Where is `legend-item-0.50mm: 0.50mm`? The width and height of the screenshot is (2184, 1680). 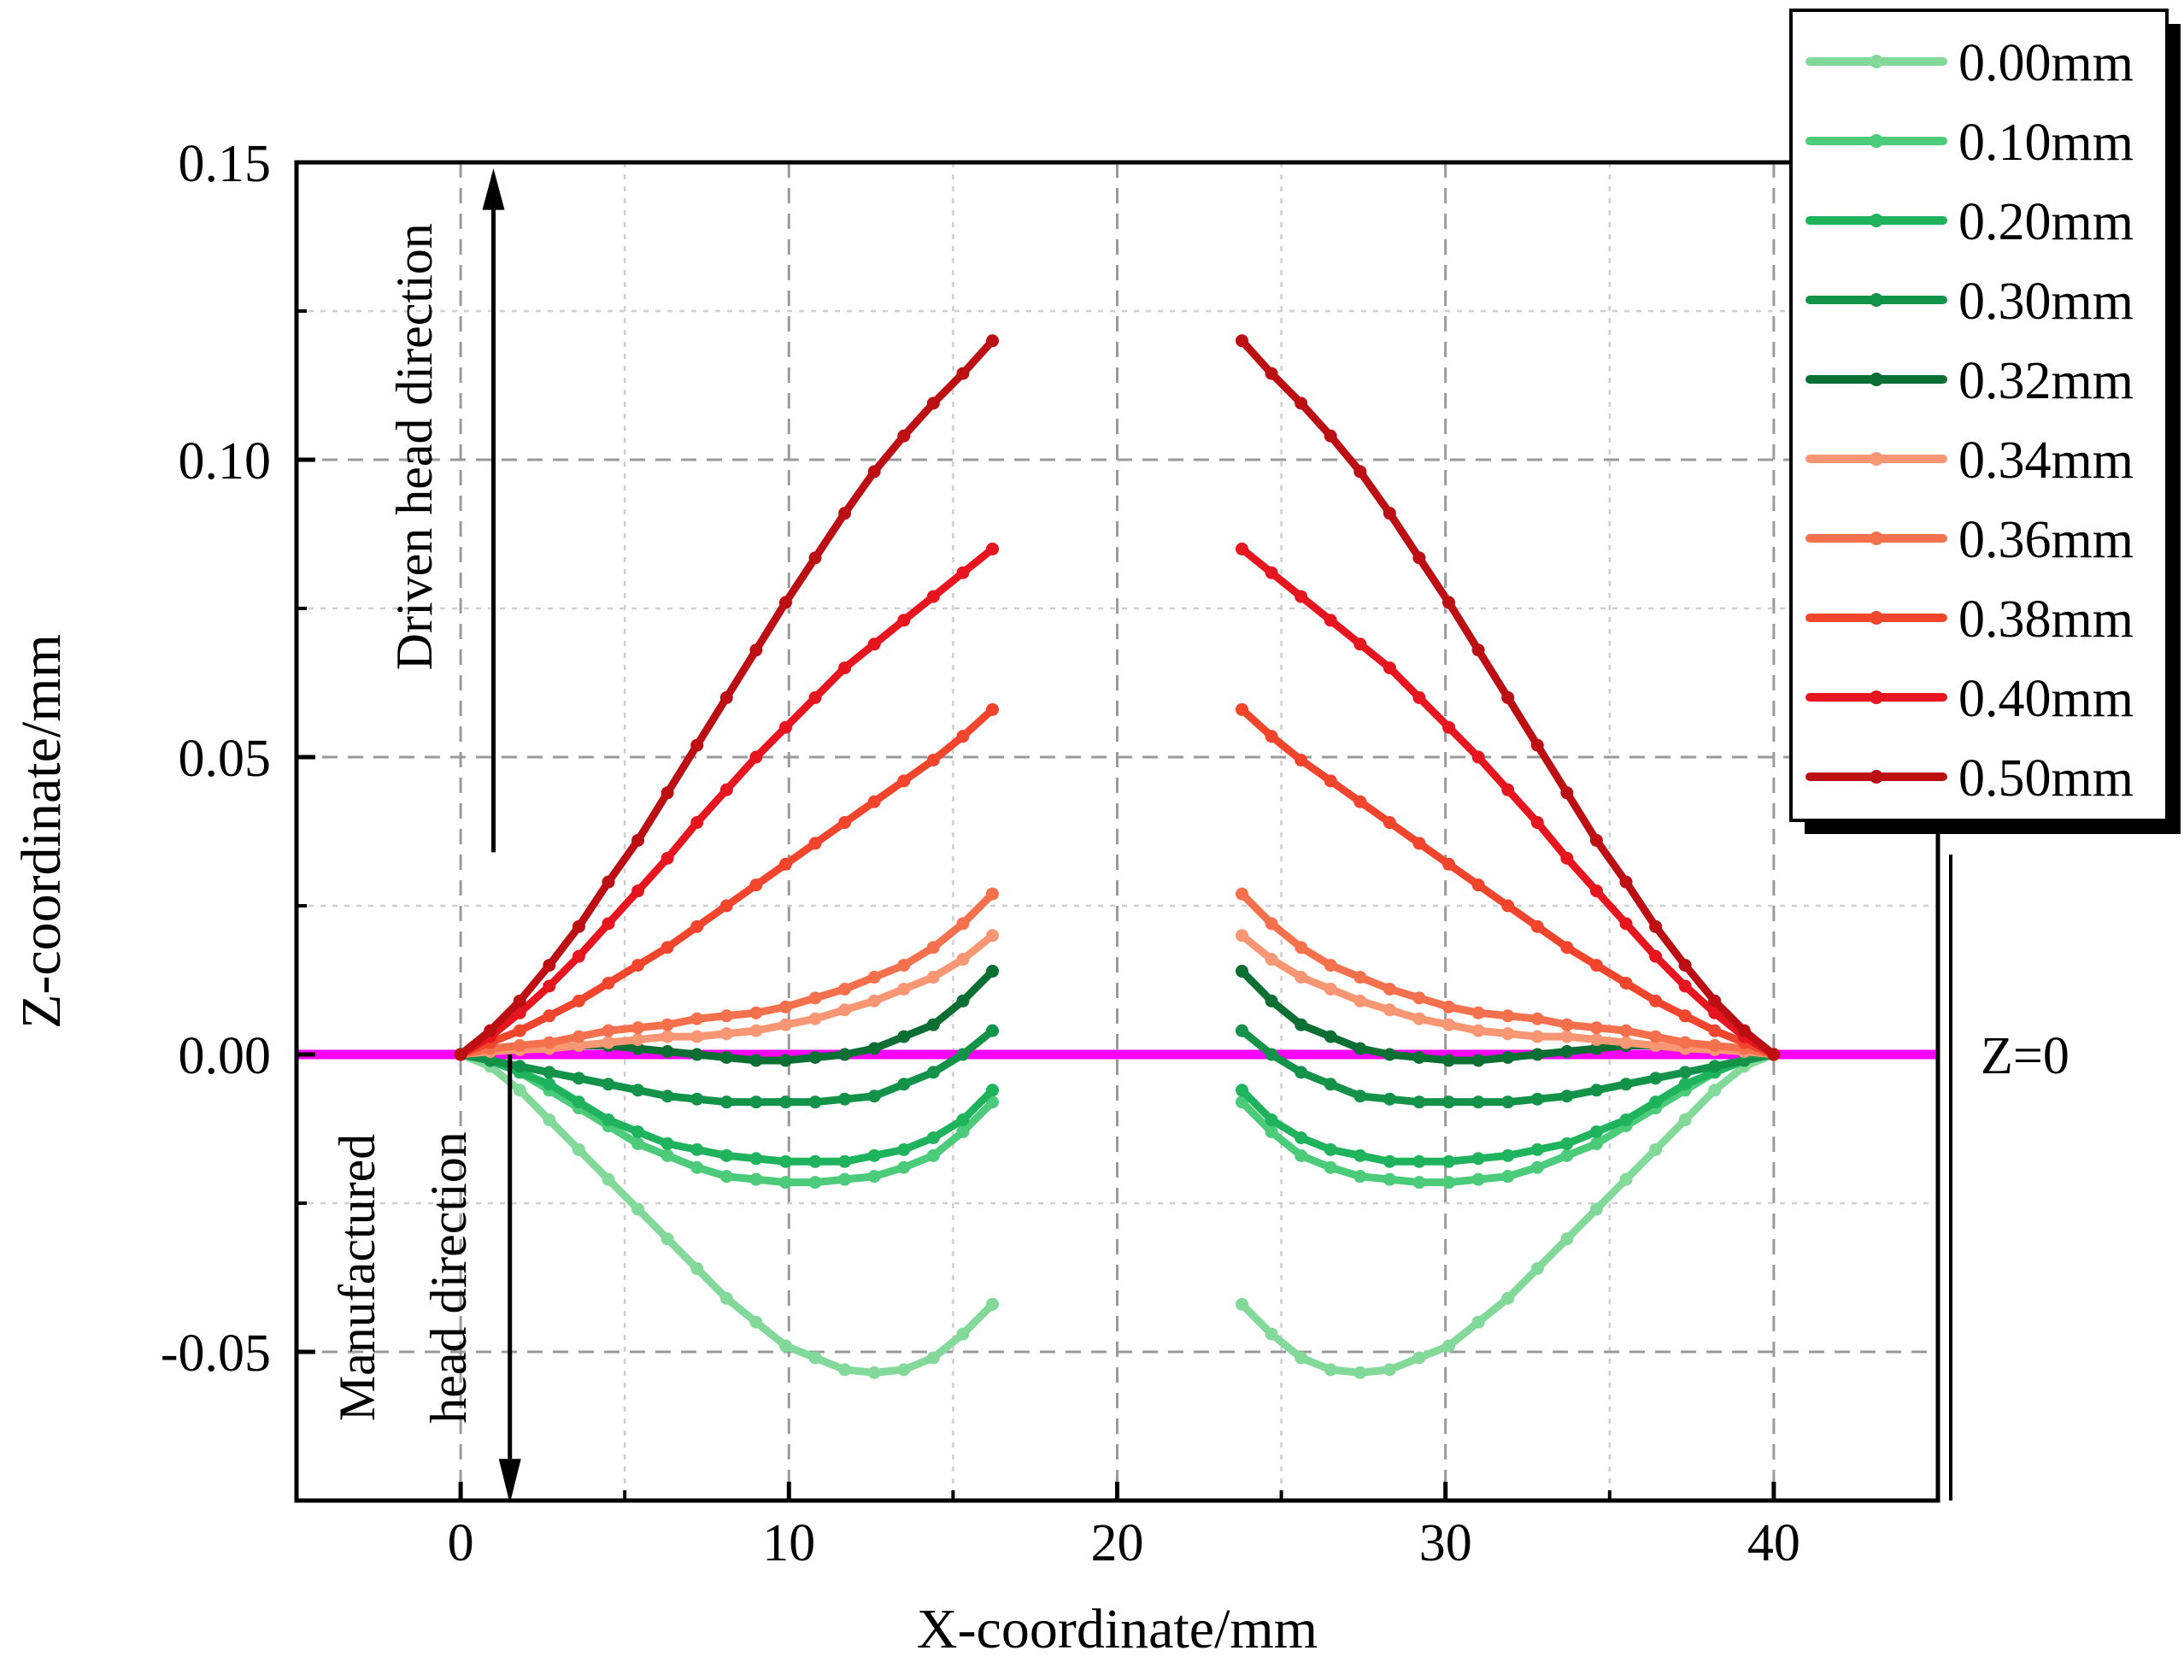 legend-item-0.50mm: 0.50mm is located at coordinates (1969, 778).